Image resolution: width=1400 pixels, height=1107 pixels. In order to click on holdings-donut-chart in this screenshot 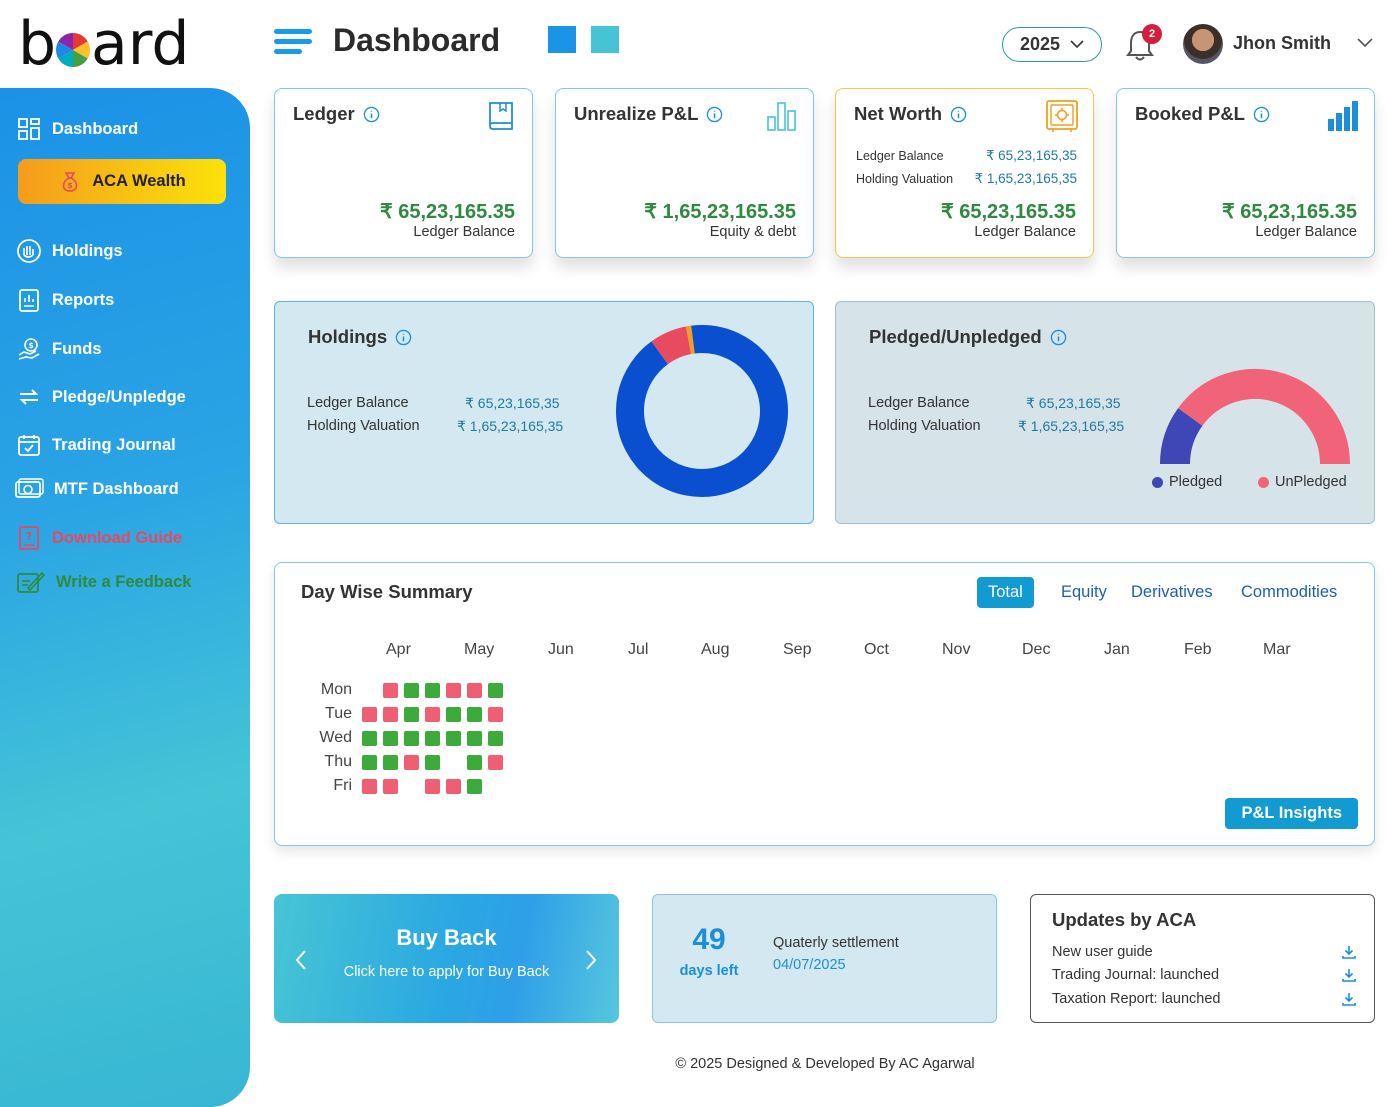, I will do `click(702, 411)`.